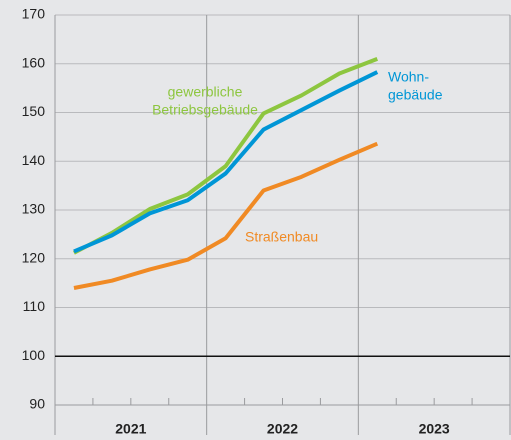 Image resolution: width=511 pixels, height=440 pixels. What do you see at coordinates (34, 257) in the screenshot?
I see `y-tick-label: 120` at bounding box center [34, 257].